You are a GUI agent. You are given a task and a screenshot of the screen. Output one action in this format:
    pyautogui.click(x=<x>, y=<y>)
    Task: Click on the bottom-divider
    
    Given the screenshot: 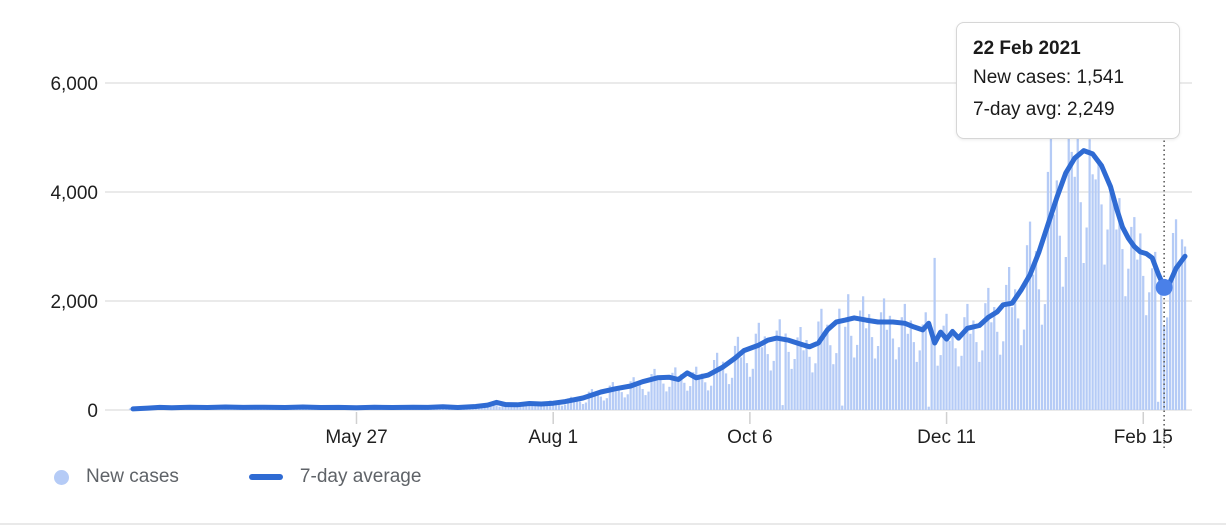 What is the action you would take?
    pyautogui.click(x=613, y=524)
    